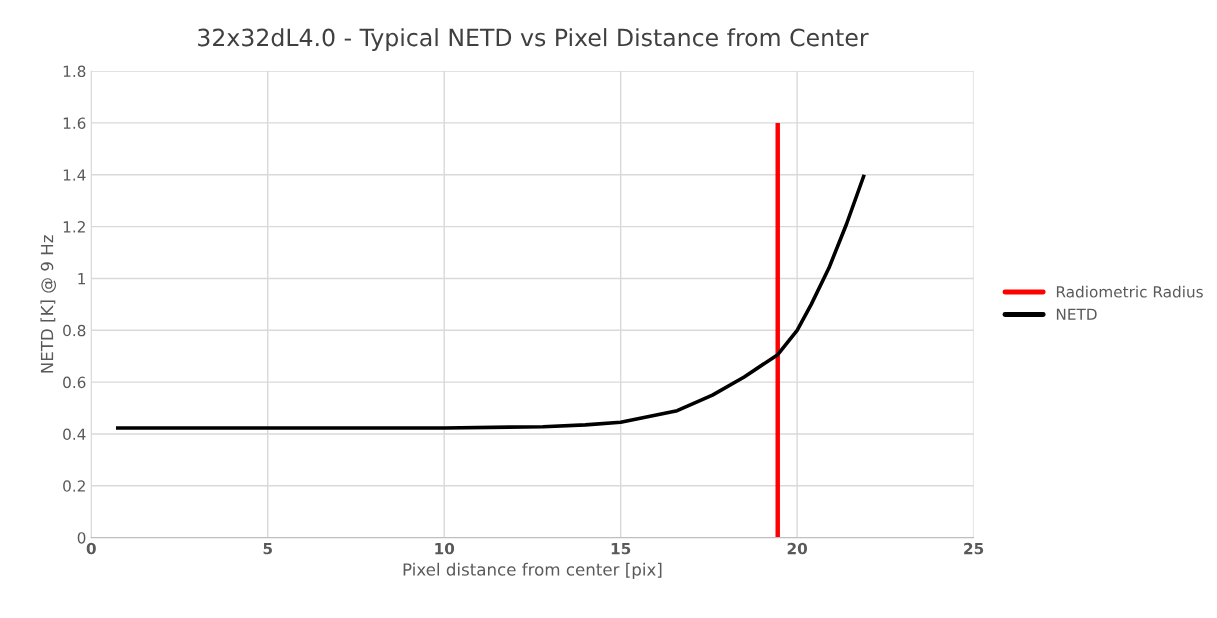 The image size is (1217, 618). I want to click on x-tick-label: 15, so click(621, 548).